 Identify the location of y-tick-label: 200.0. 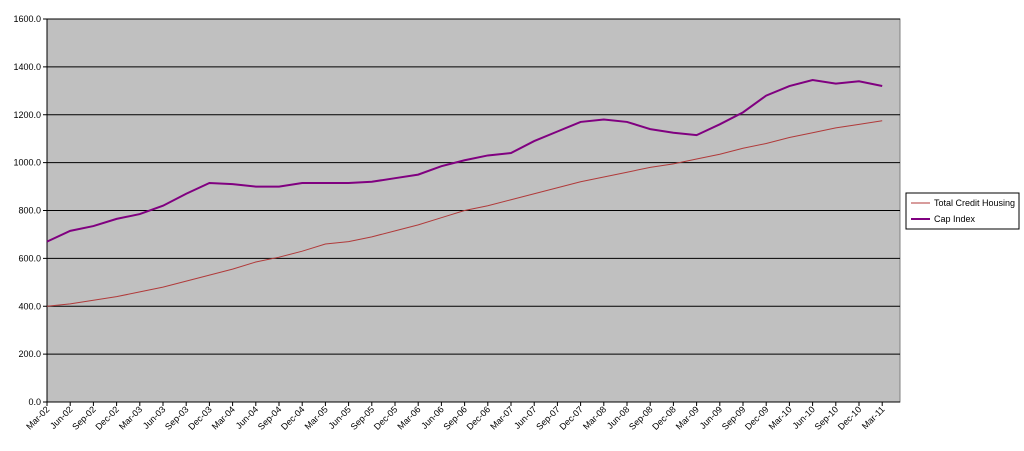
(29, 354).